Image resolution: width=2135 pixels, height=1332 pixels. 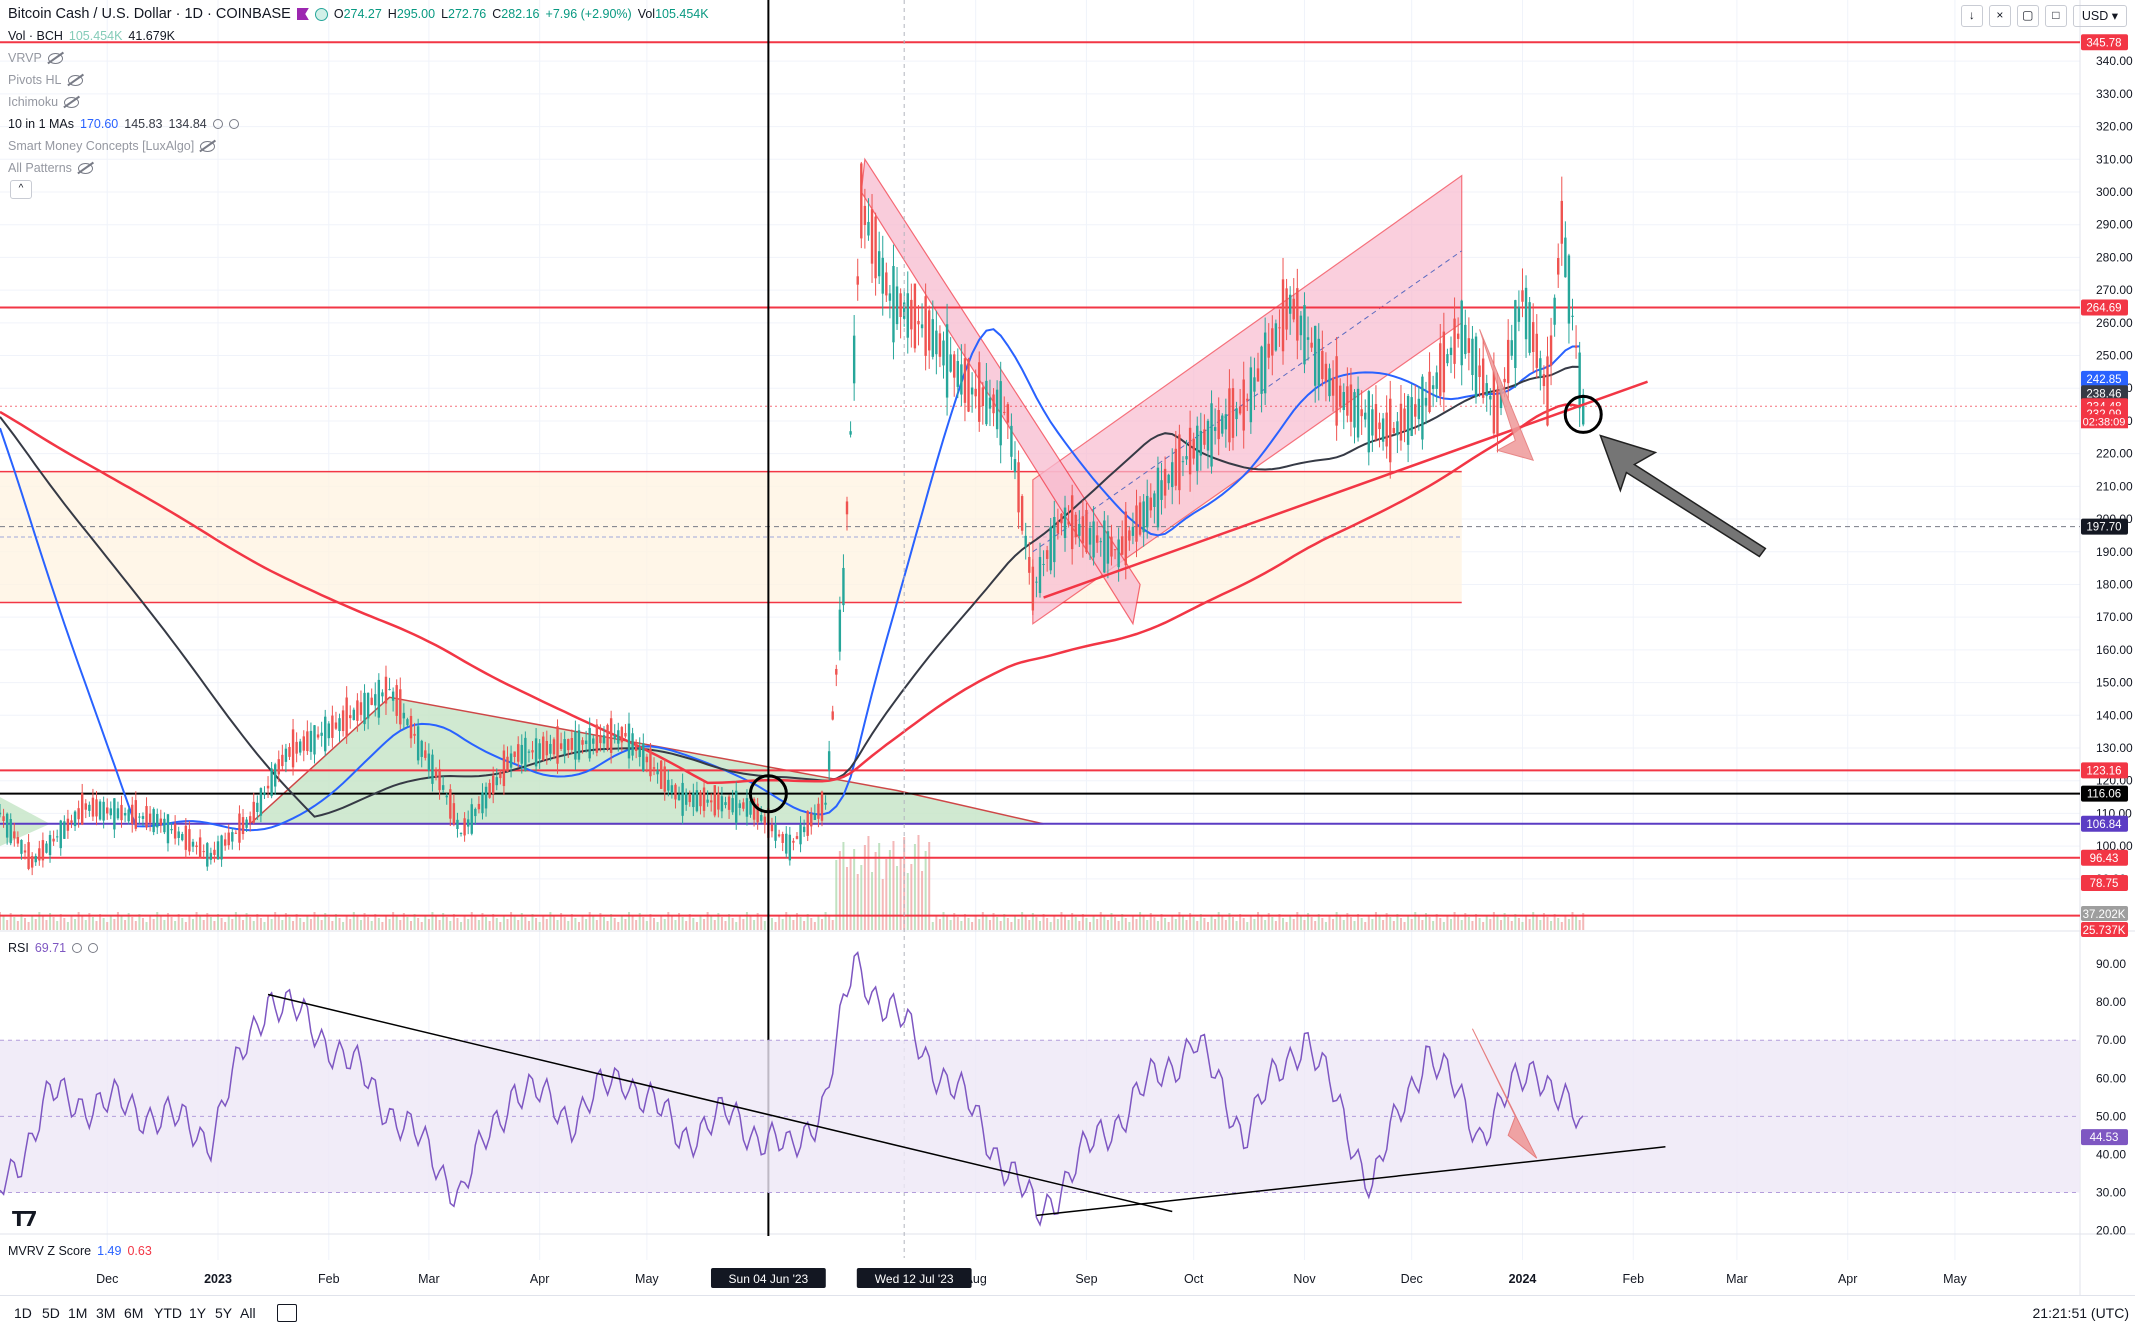 What do you see at coordinates (51, 1313) in the screenshot?
I see `tf-button-5d: 5D` at bounding box center [51, 1313].